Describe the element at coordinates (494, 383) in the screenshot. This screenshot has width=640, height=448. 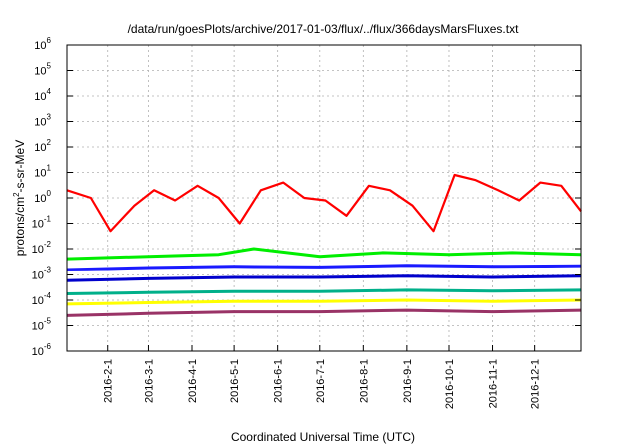
I see `x-tick-label: 2016-11-1` at that location.